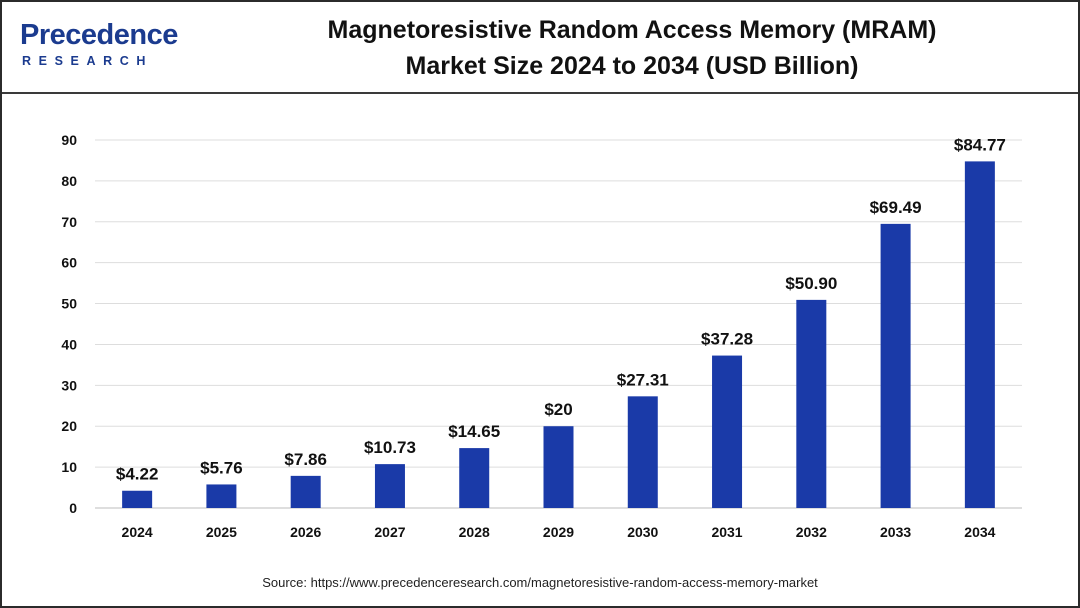  What do you see at coordinates (137, 474) in the screenshot?
I see `data-label: $4.22` at bounding box center [137, 474].